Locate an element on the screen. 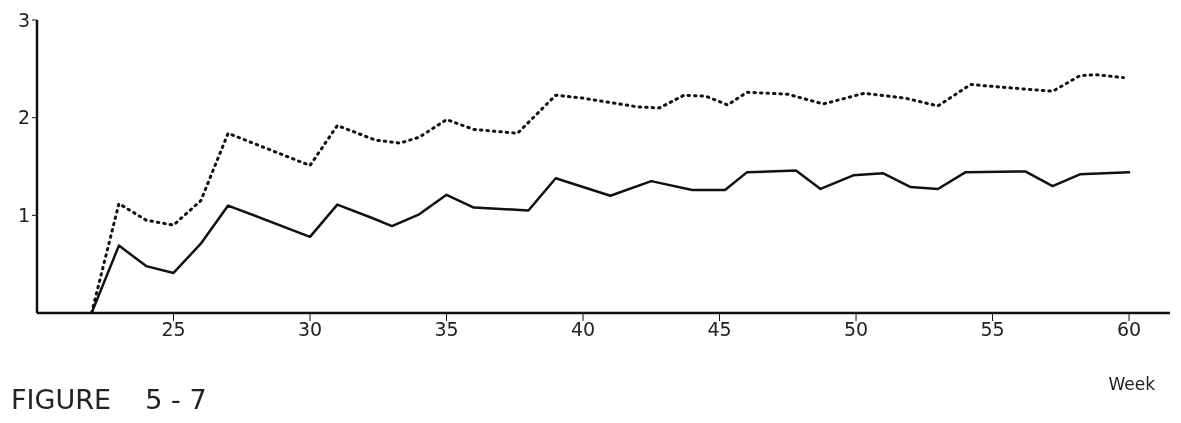  x-tick-label: 50 is located at coordinates (856, 329).